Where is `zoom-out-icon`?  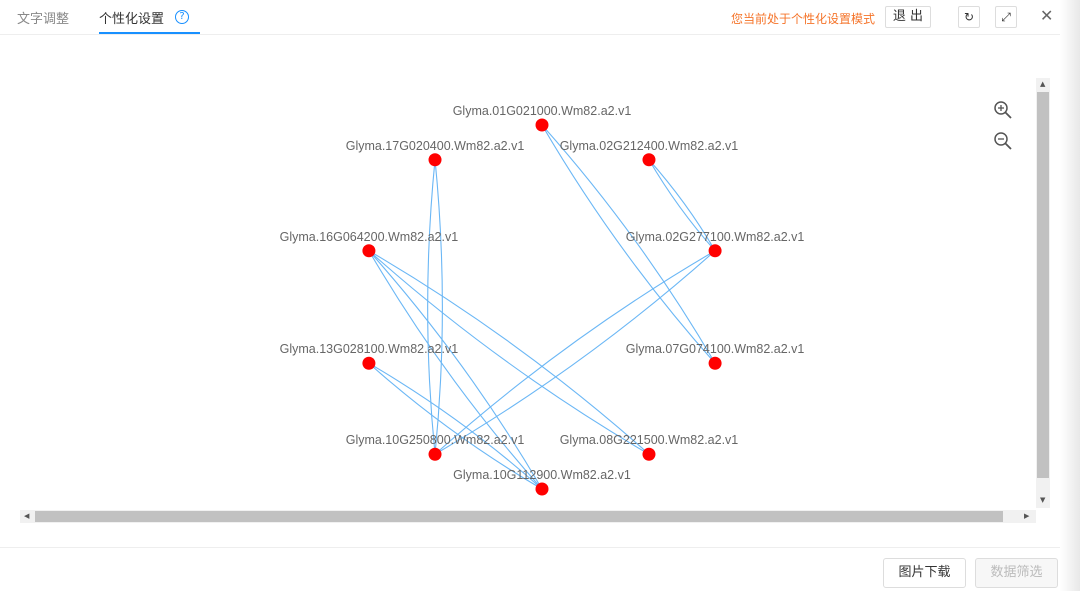
zoom-out-icon is located at coordinates (1003, 141).